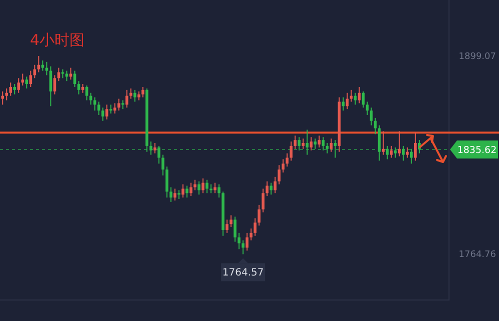 The width and height of the screenshot is (499, 321). Describe the element at coordinates (243, 273) in the screenshot. I see `annotation: 1764.57` at that location.